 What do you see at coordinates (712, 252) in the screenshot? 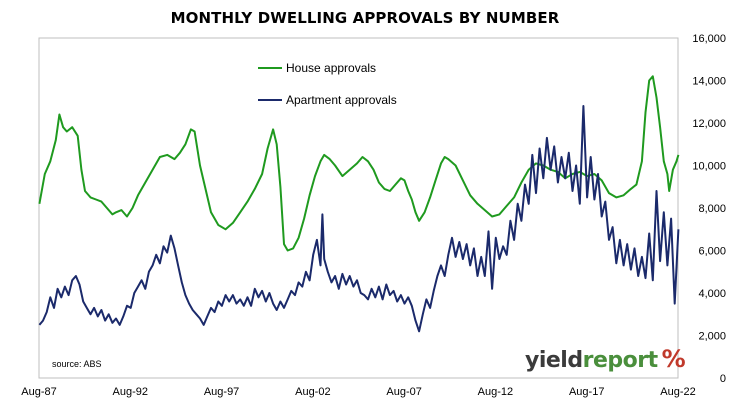
I see `y-tick-label: 6,000` at bounding box center [712, 252].